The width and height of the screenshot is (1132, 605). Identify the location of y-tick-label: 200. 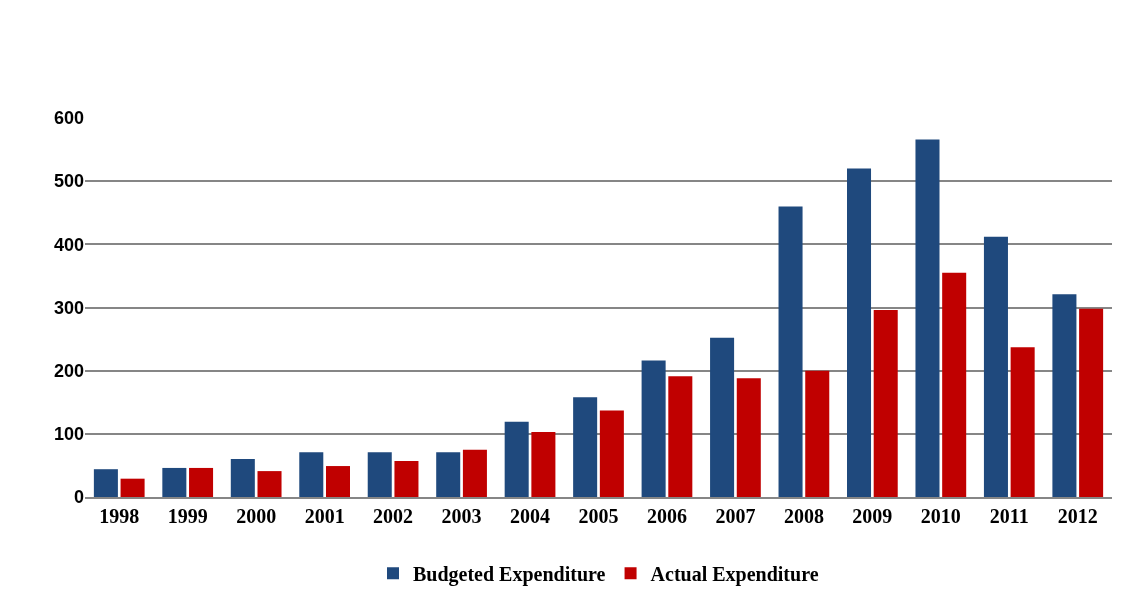
(68, 370).